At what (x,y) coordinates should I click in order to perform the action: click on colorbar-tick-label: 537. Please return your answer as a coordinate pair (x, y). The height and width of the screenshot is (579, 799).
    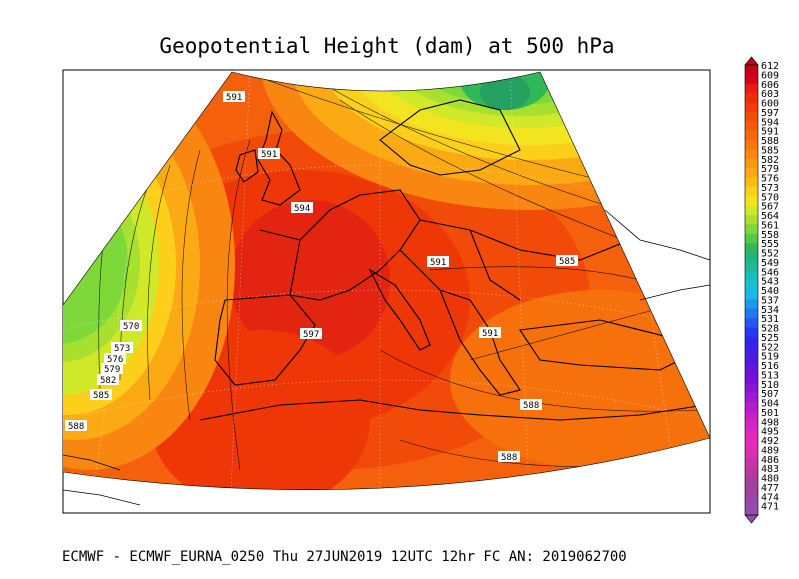
    Looking at the image, I should click on (770, 300).